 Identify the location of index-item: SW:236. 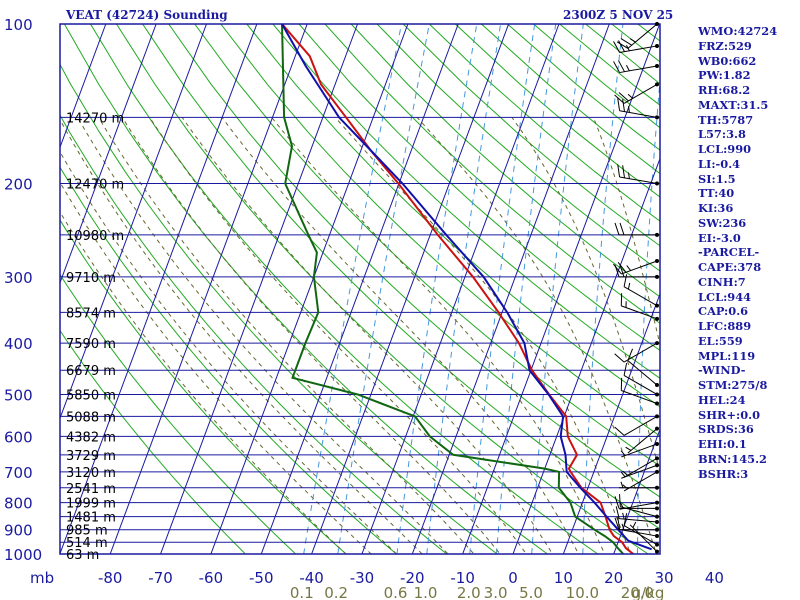
(722, 222).